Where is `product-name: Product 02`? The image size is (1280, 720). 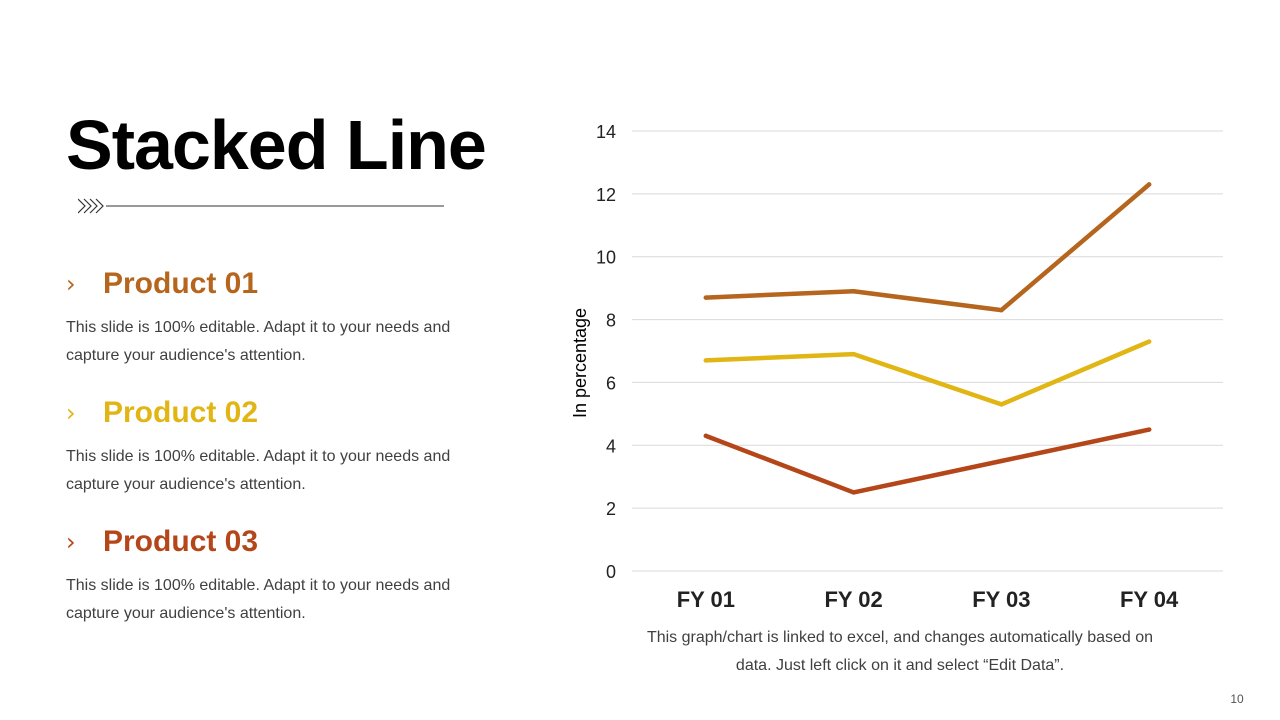
product-name: Product 02 is located at coordinates (181, 412).